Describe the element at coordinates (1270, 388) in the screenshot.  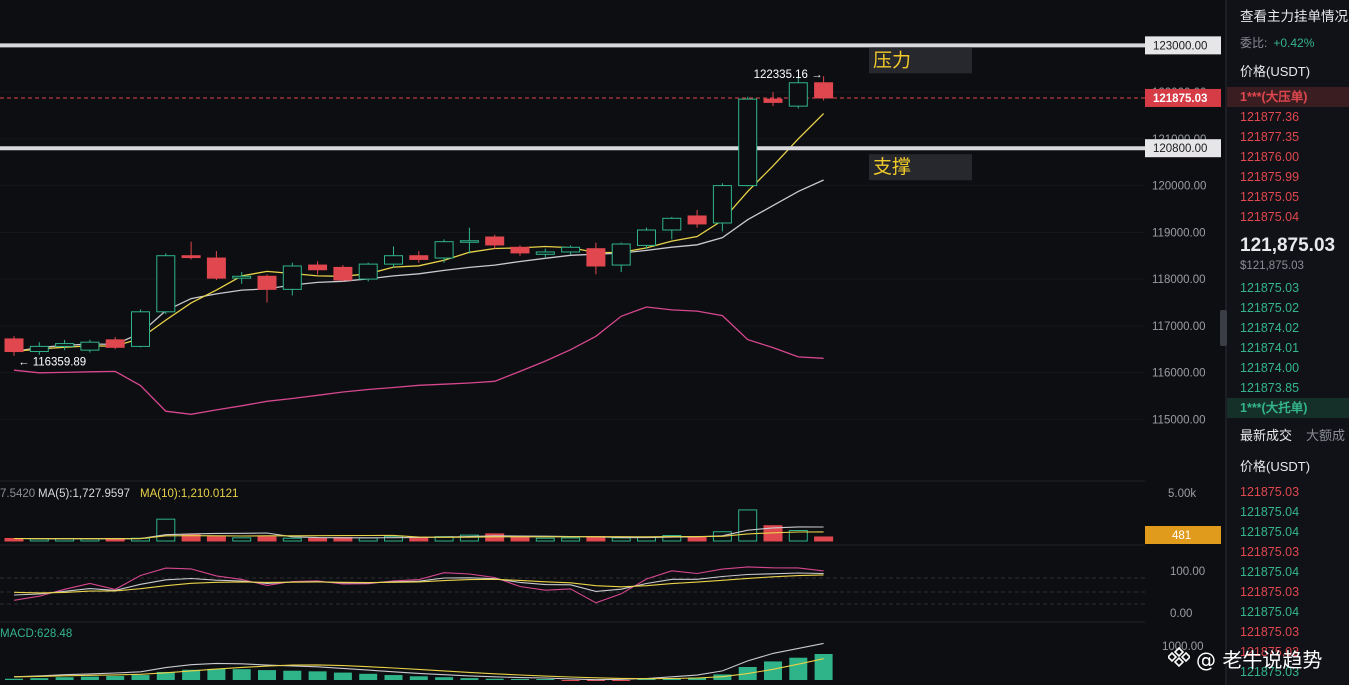
I see `bid-row: 121873.85` at that location.